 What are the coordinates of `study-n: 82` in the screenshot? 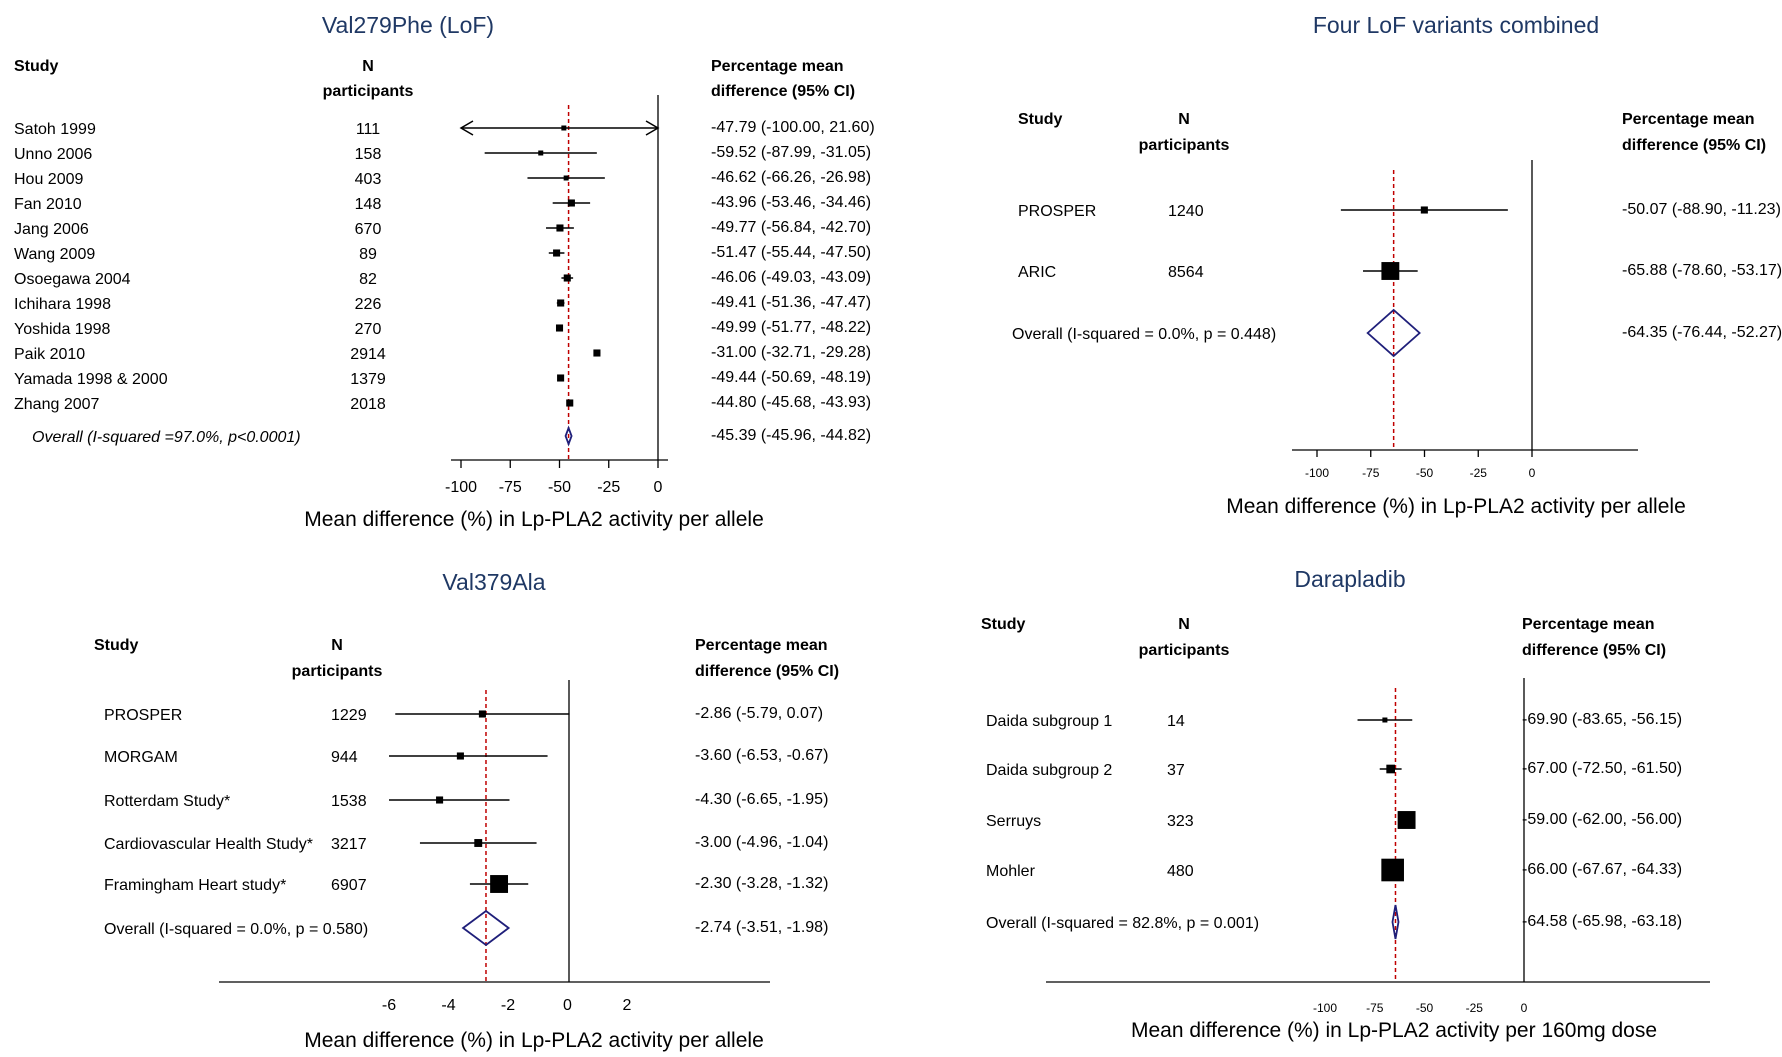 It's located at (368, 279).